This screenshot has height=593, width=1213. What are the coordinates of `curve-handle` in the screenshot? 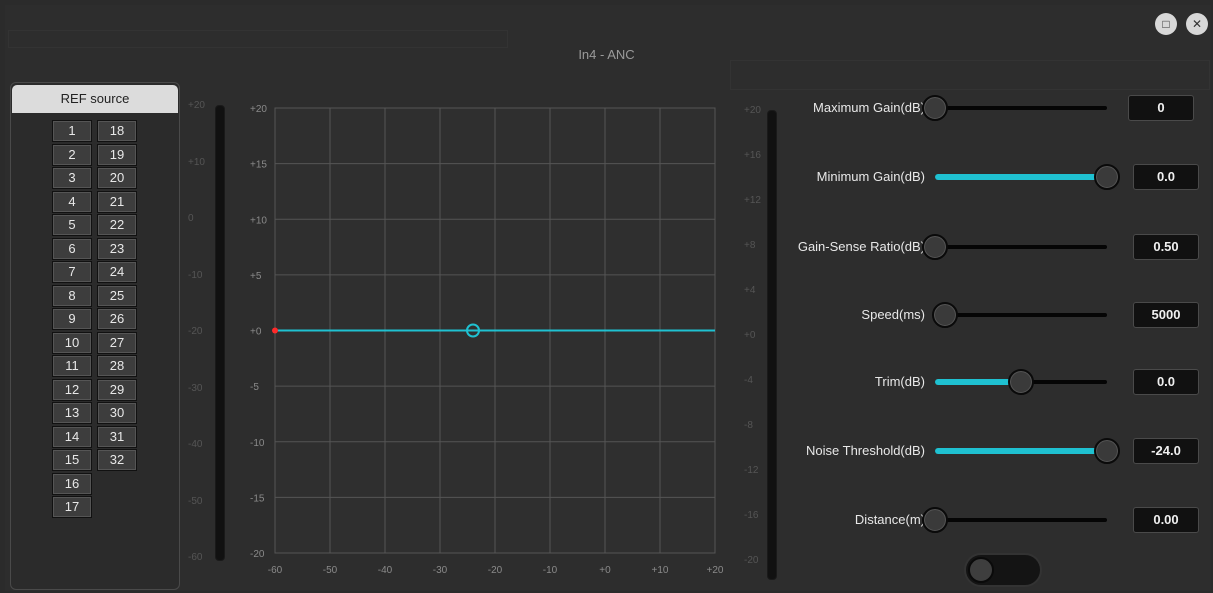 It's located at (473, 330).